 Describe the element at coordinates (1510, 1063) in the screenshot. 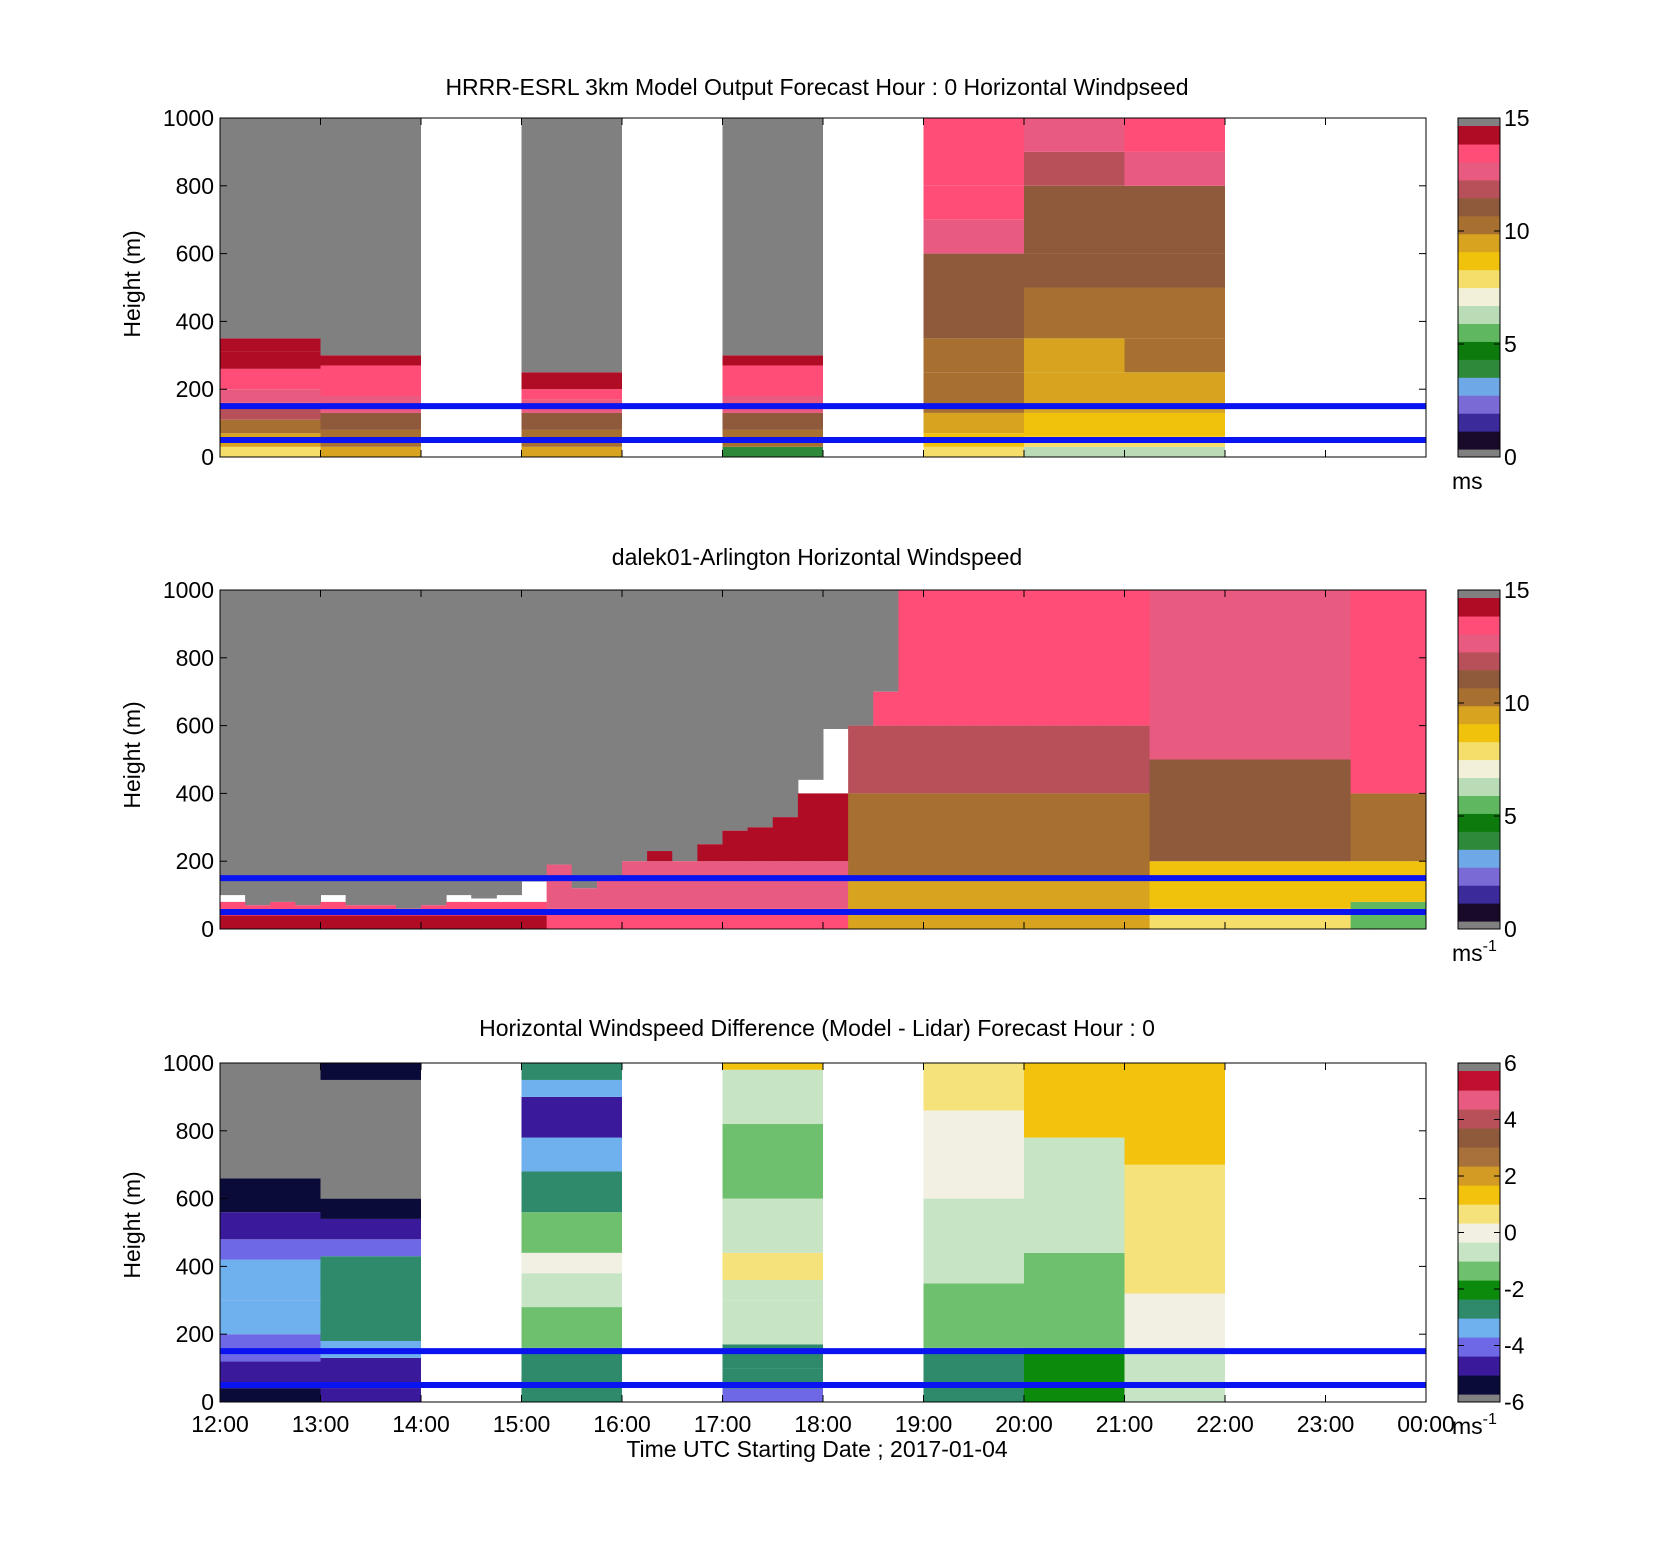

I see `colorbar-tick-label: 6` at that location.